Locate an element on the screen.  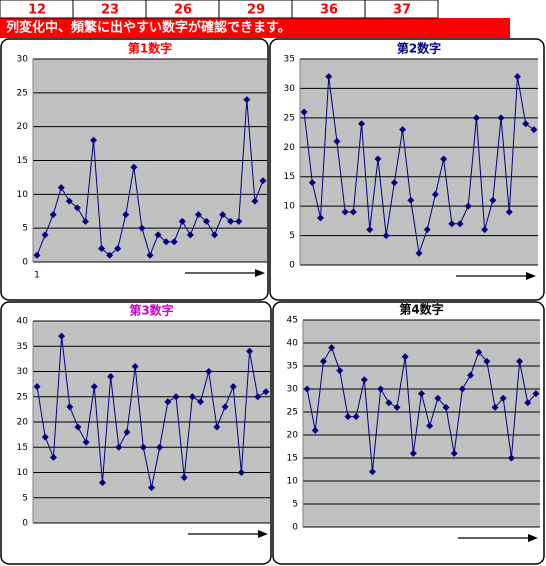
header-value: 37 is located at coordinates (402, 10).